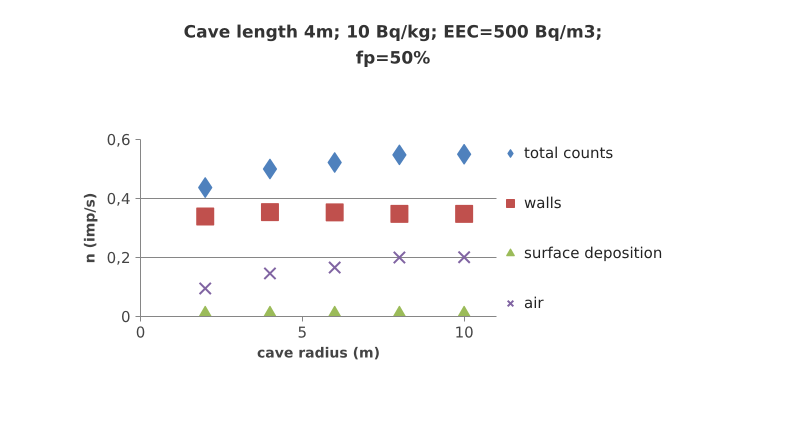 Image resolution: width=789 pixels, height=434 pixels. I want to click on y-tick-label: 0,6, so click(118, 140).